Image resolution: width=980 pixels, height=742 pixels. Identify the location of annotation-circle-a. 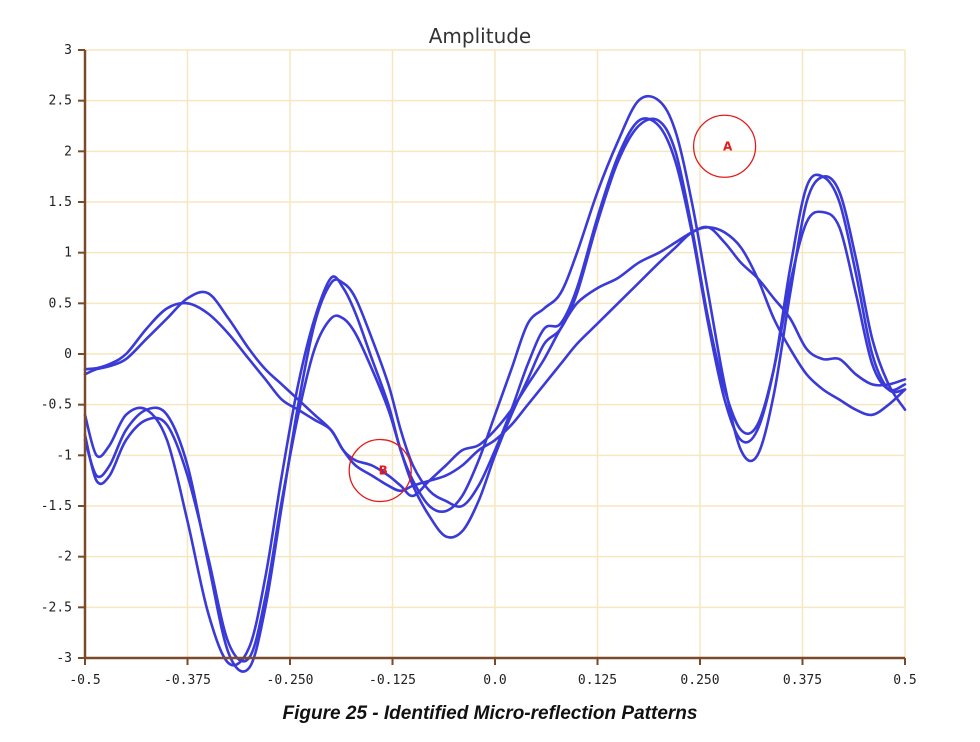
(724, 146).